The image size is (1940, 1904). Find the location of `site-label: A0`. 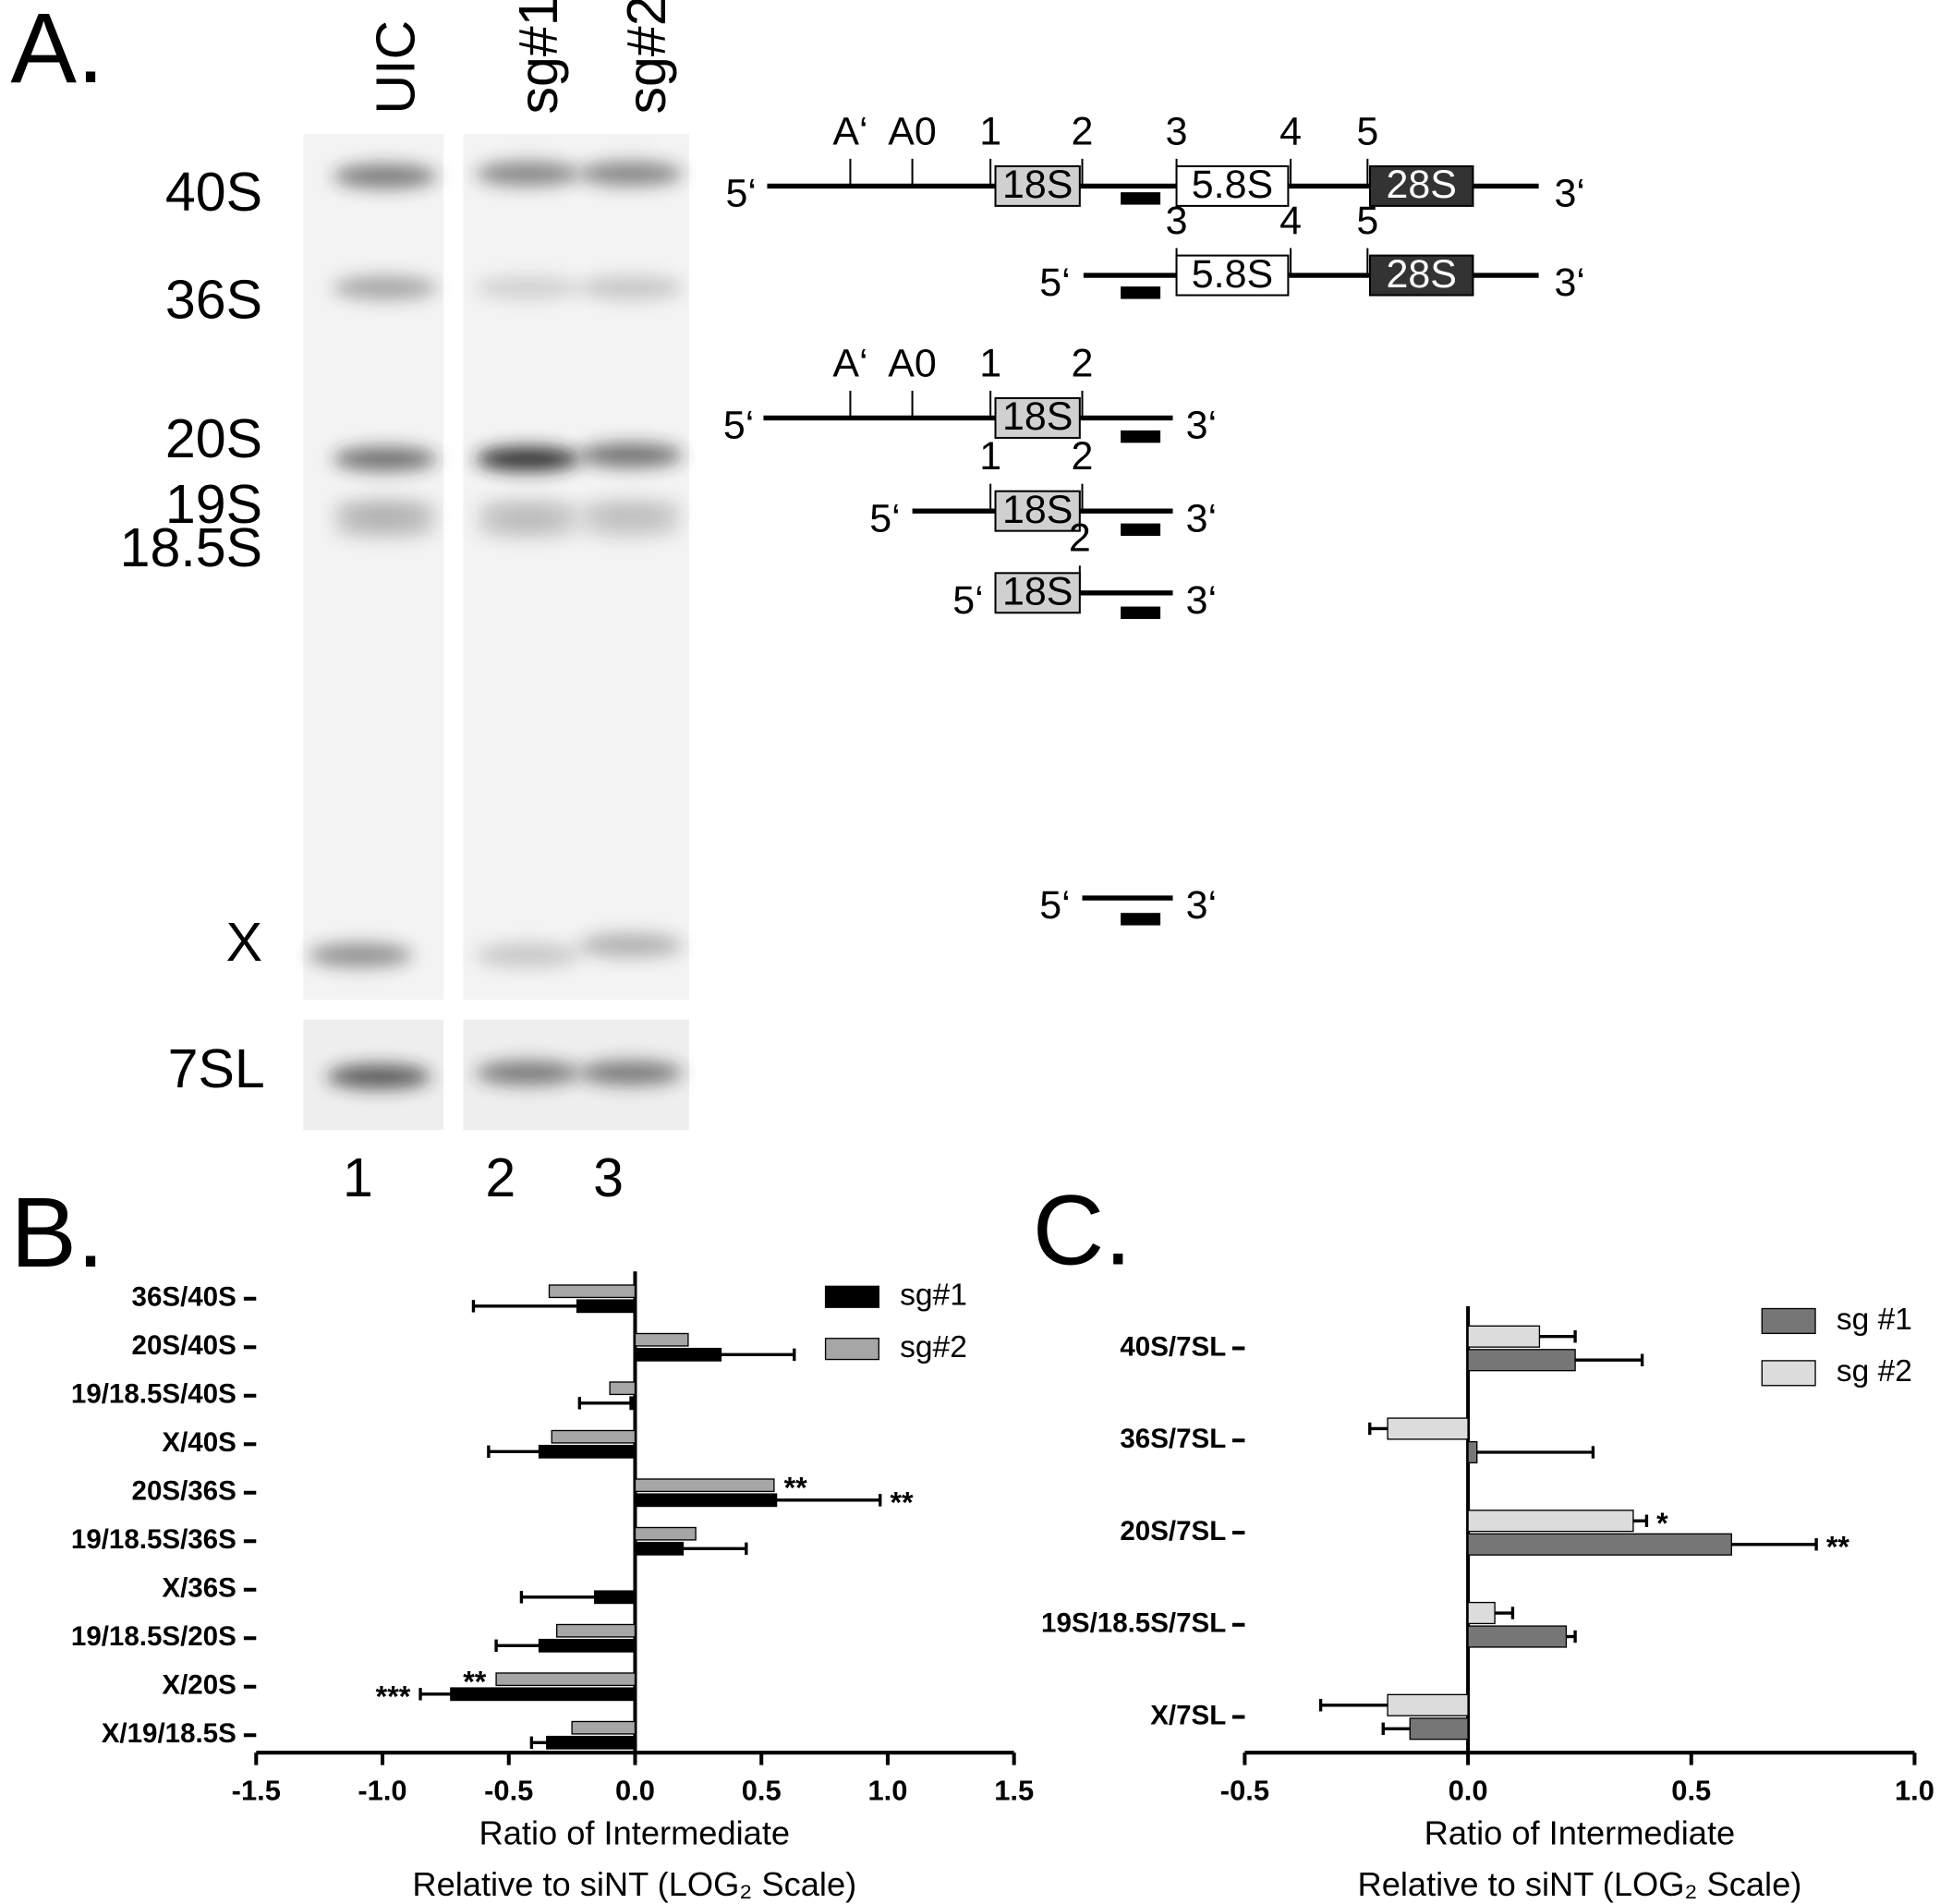

site-label: A0 is located at coordinates (912, 131).